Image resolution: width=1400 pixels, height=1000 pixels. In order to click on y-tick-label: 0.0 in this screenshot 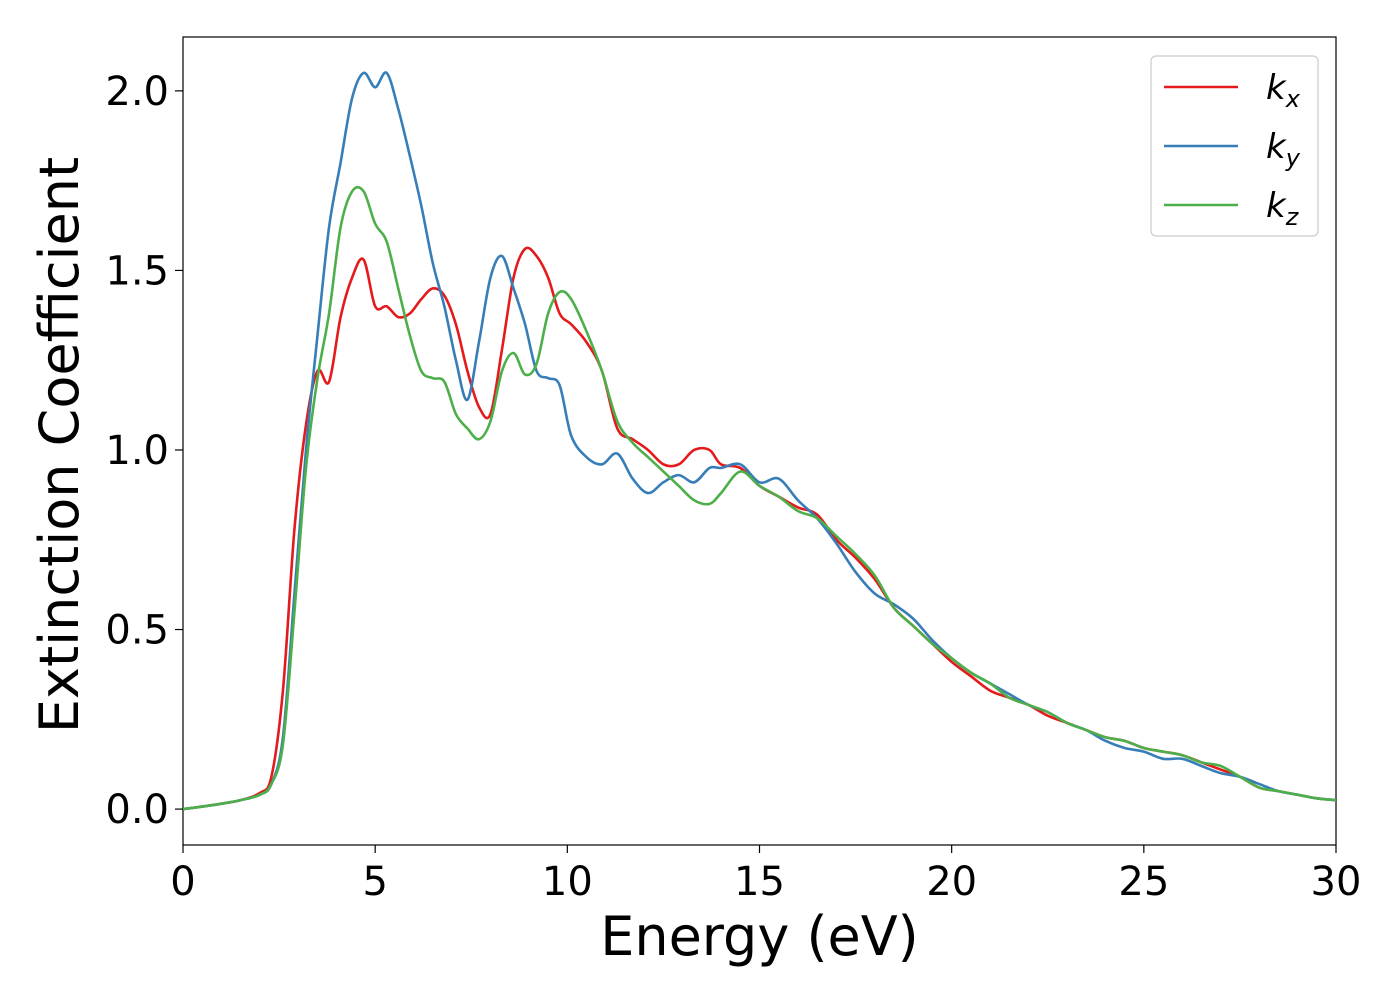, I will do `click(137, 810)`.